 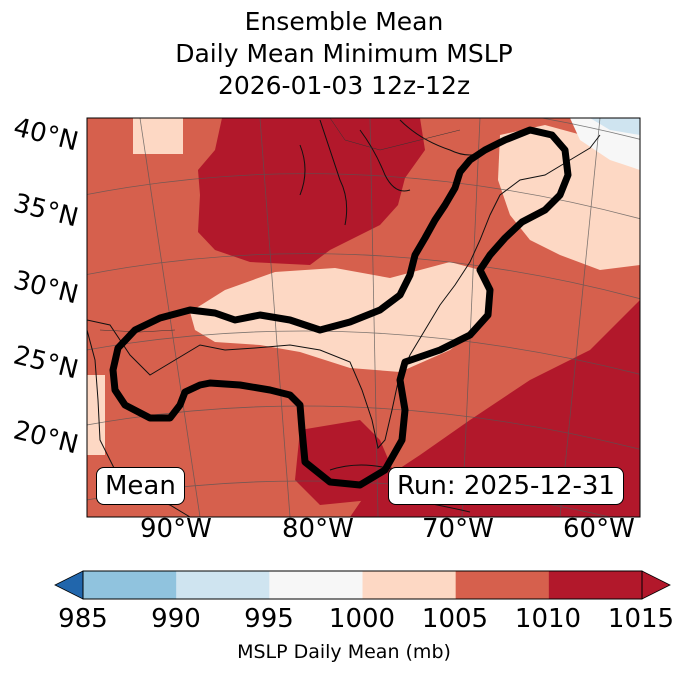 I want to click on field-1005-patch-nw, so click(x=158, y=136).